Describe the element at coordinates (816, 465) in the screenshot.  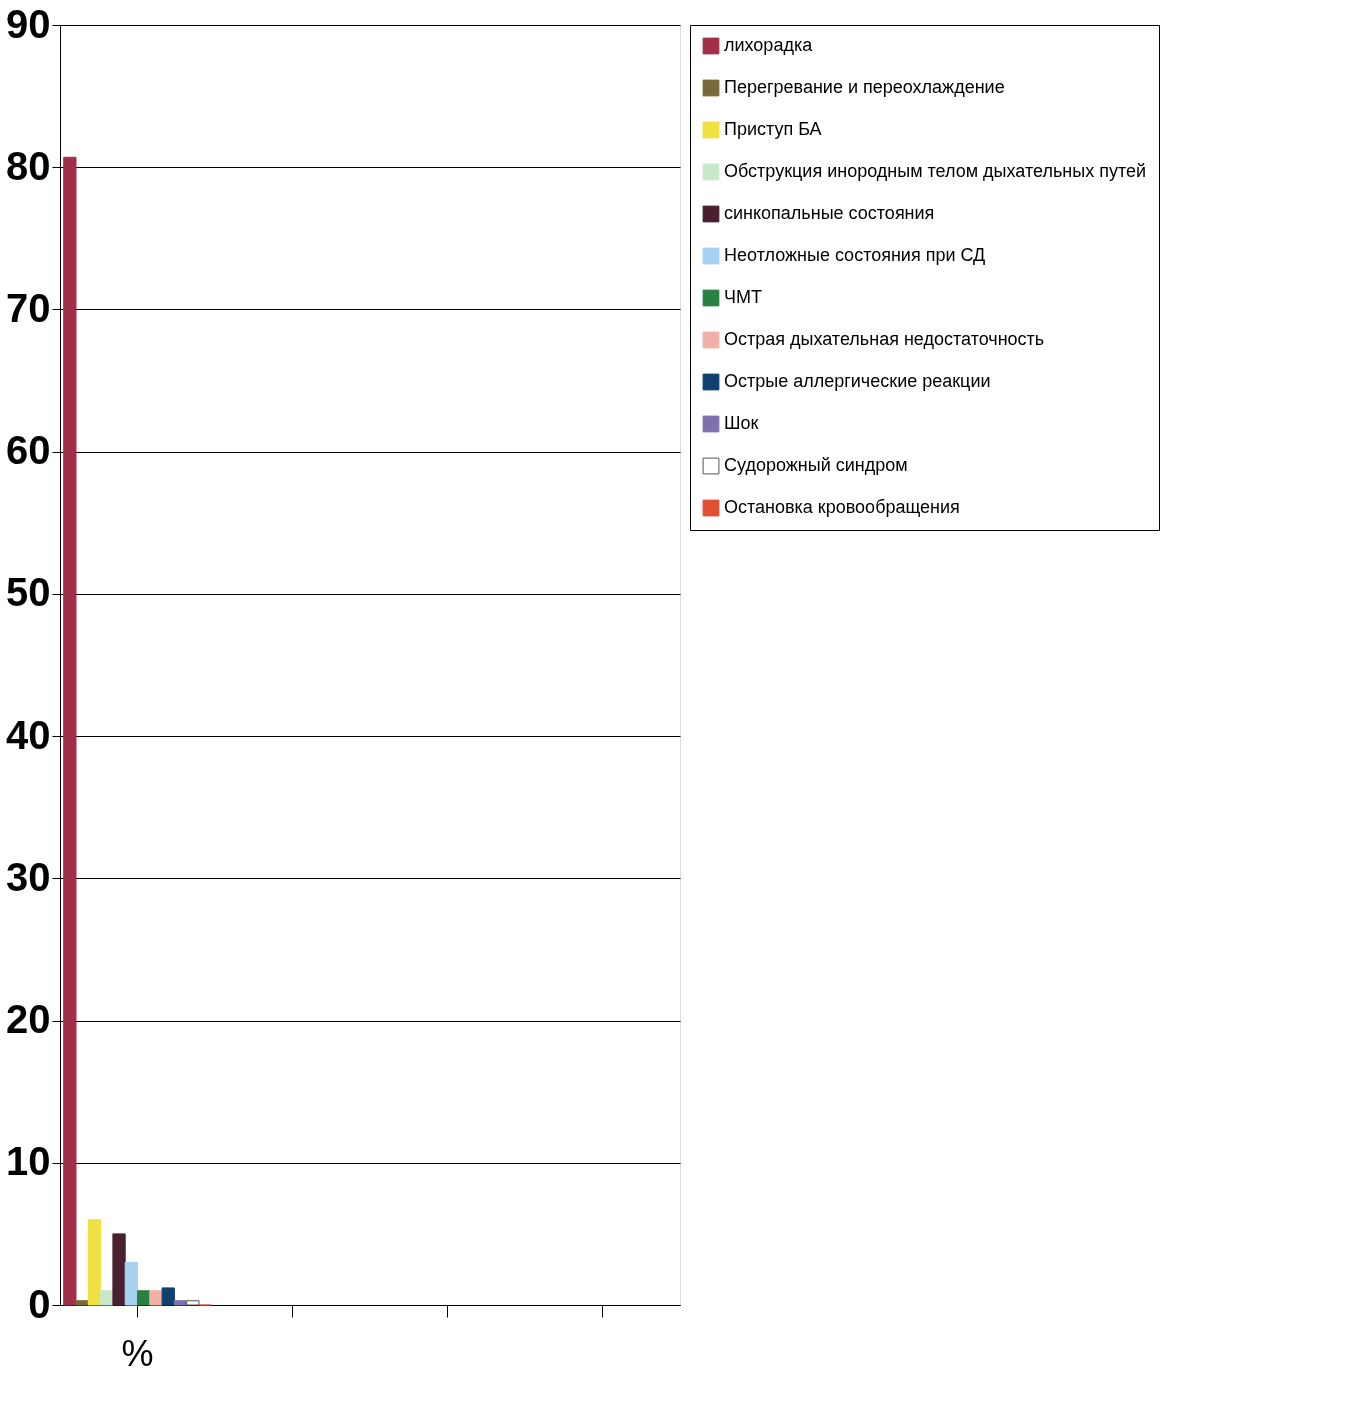
I see `legend-label: Судорожный синдром` at that location.